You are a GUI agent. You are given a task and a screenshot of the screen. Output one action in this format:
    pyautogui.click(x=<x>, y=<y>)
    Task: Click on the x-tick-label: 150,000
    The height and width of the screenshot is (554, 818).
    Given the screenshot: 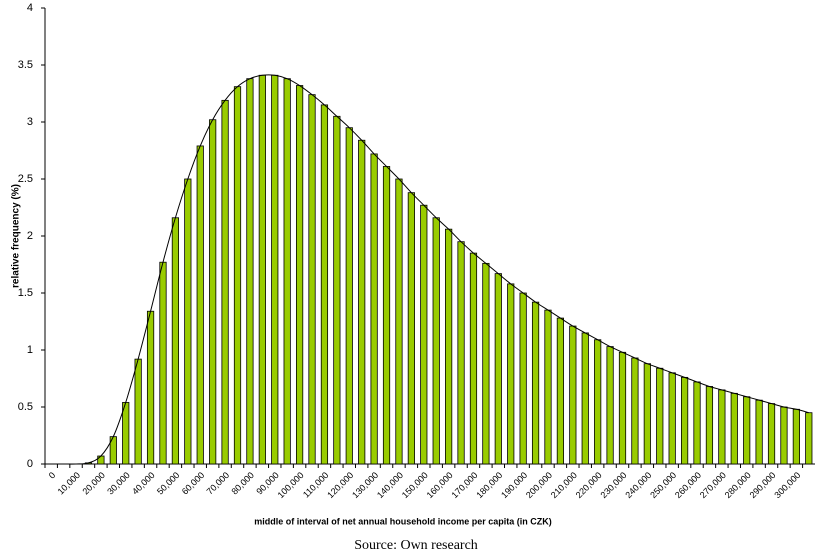 What is the action you would take?
    pyautogui.click(x=415, y=485)
    